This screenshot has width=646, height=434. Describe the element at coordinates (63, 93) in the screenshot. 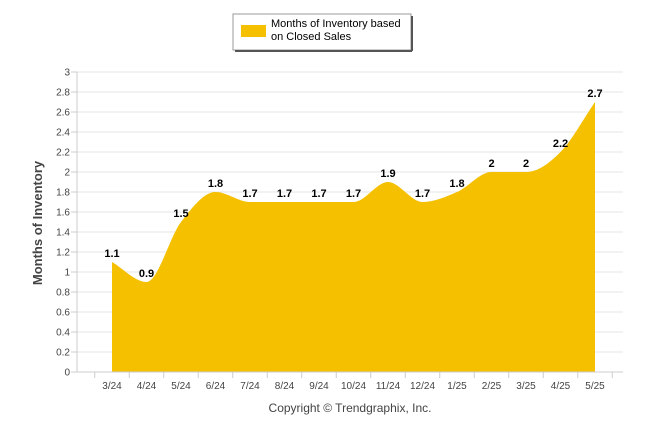

I see `y-tick-label: 2.8` at that location.